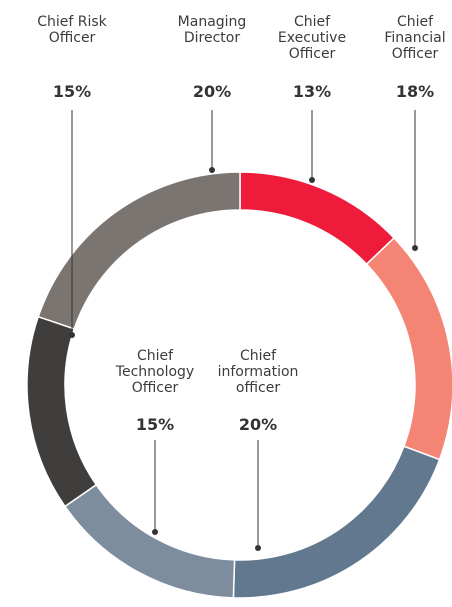 The width and height of the screenshot is (452, 607). Describe the element at coordinates (155, 372) in the screenshot. I see `category-label: Chief Technology Officer` at that location.